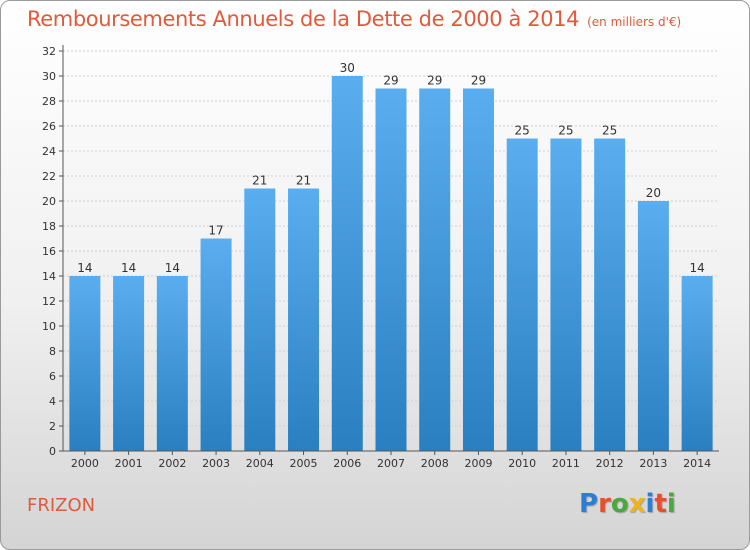  What do you see at coordinates (52, 401) in the screenshot?
I see `y-tick-label: 4` at bounding box center [52, 401].